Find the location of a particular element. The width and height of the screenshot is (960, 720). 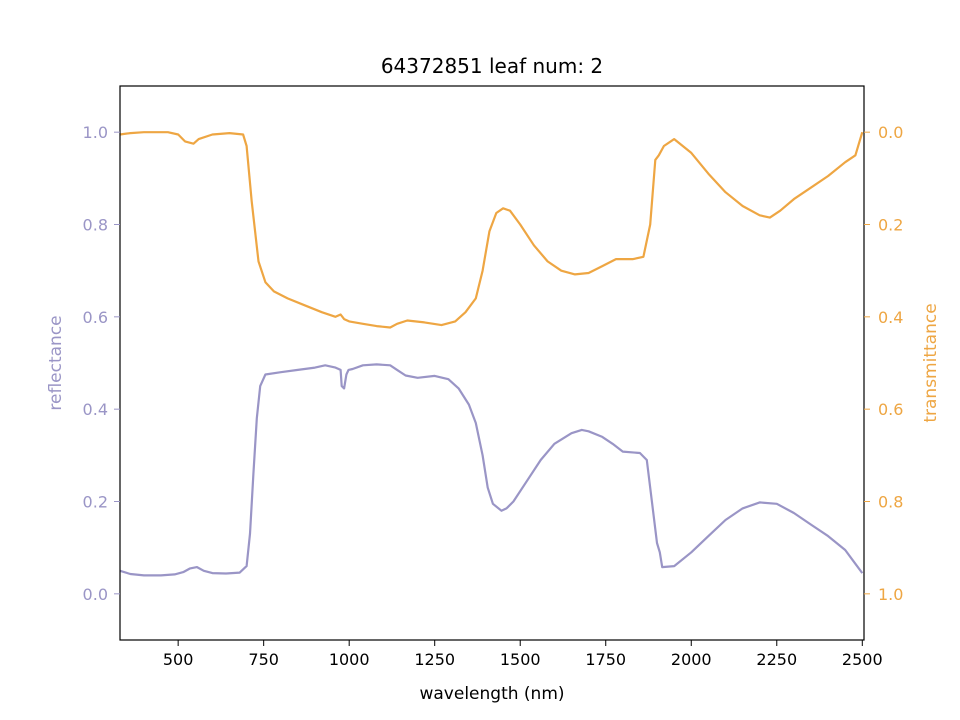

left-axis-label: reflectance is located at coordinates (56, 362).